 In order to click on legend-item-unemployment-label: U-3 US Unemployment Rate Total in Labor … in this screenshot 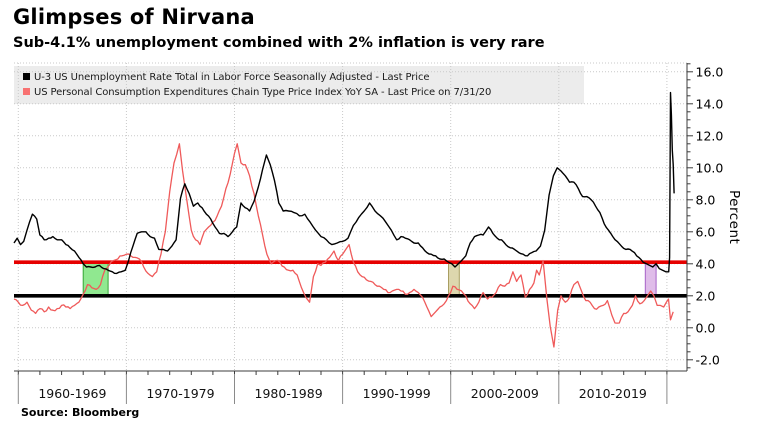, I will do `click(232, 77)`.